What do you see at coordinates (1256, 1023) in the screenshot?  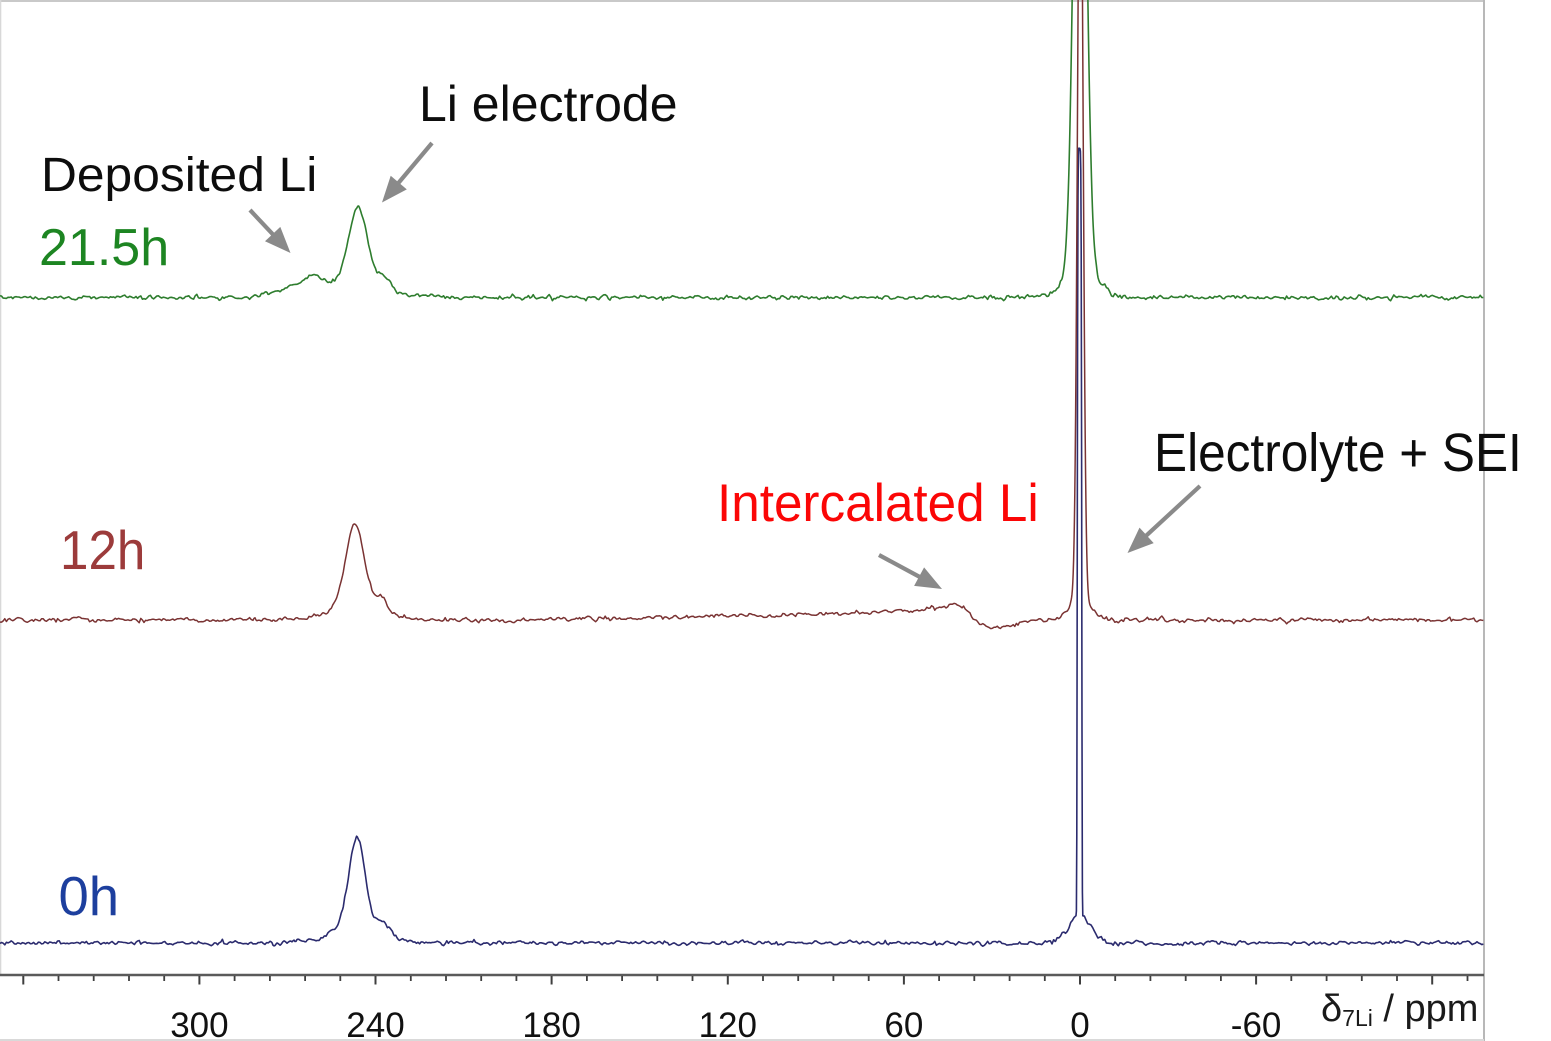 I see `svg-text: -60` at bounding box center [1256, 1023].